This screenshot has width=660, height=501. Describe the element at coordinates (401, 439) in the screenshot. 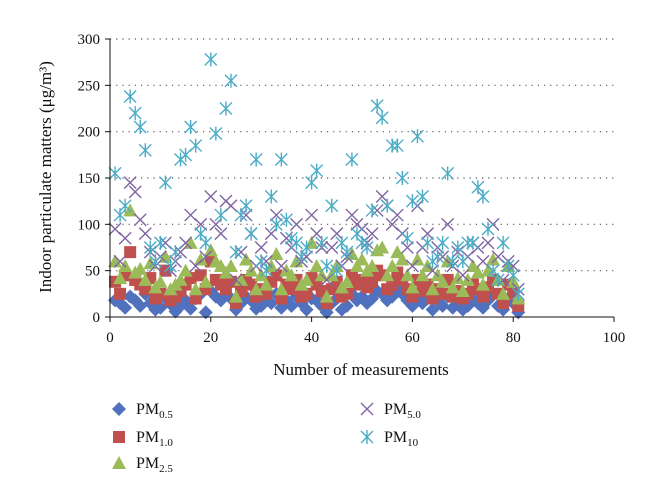

I see `legend-label: PM10` at that location.